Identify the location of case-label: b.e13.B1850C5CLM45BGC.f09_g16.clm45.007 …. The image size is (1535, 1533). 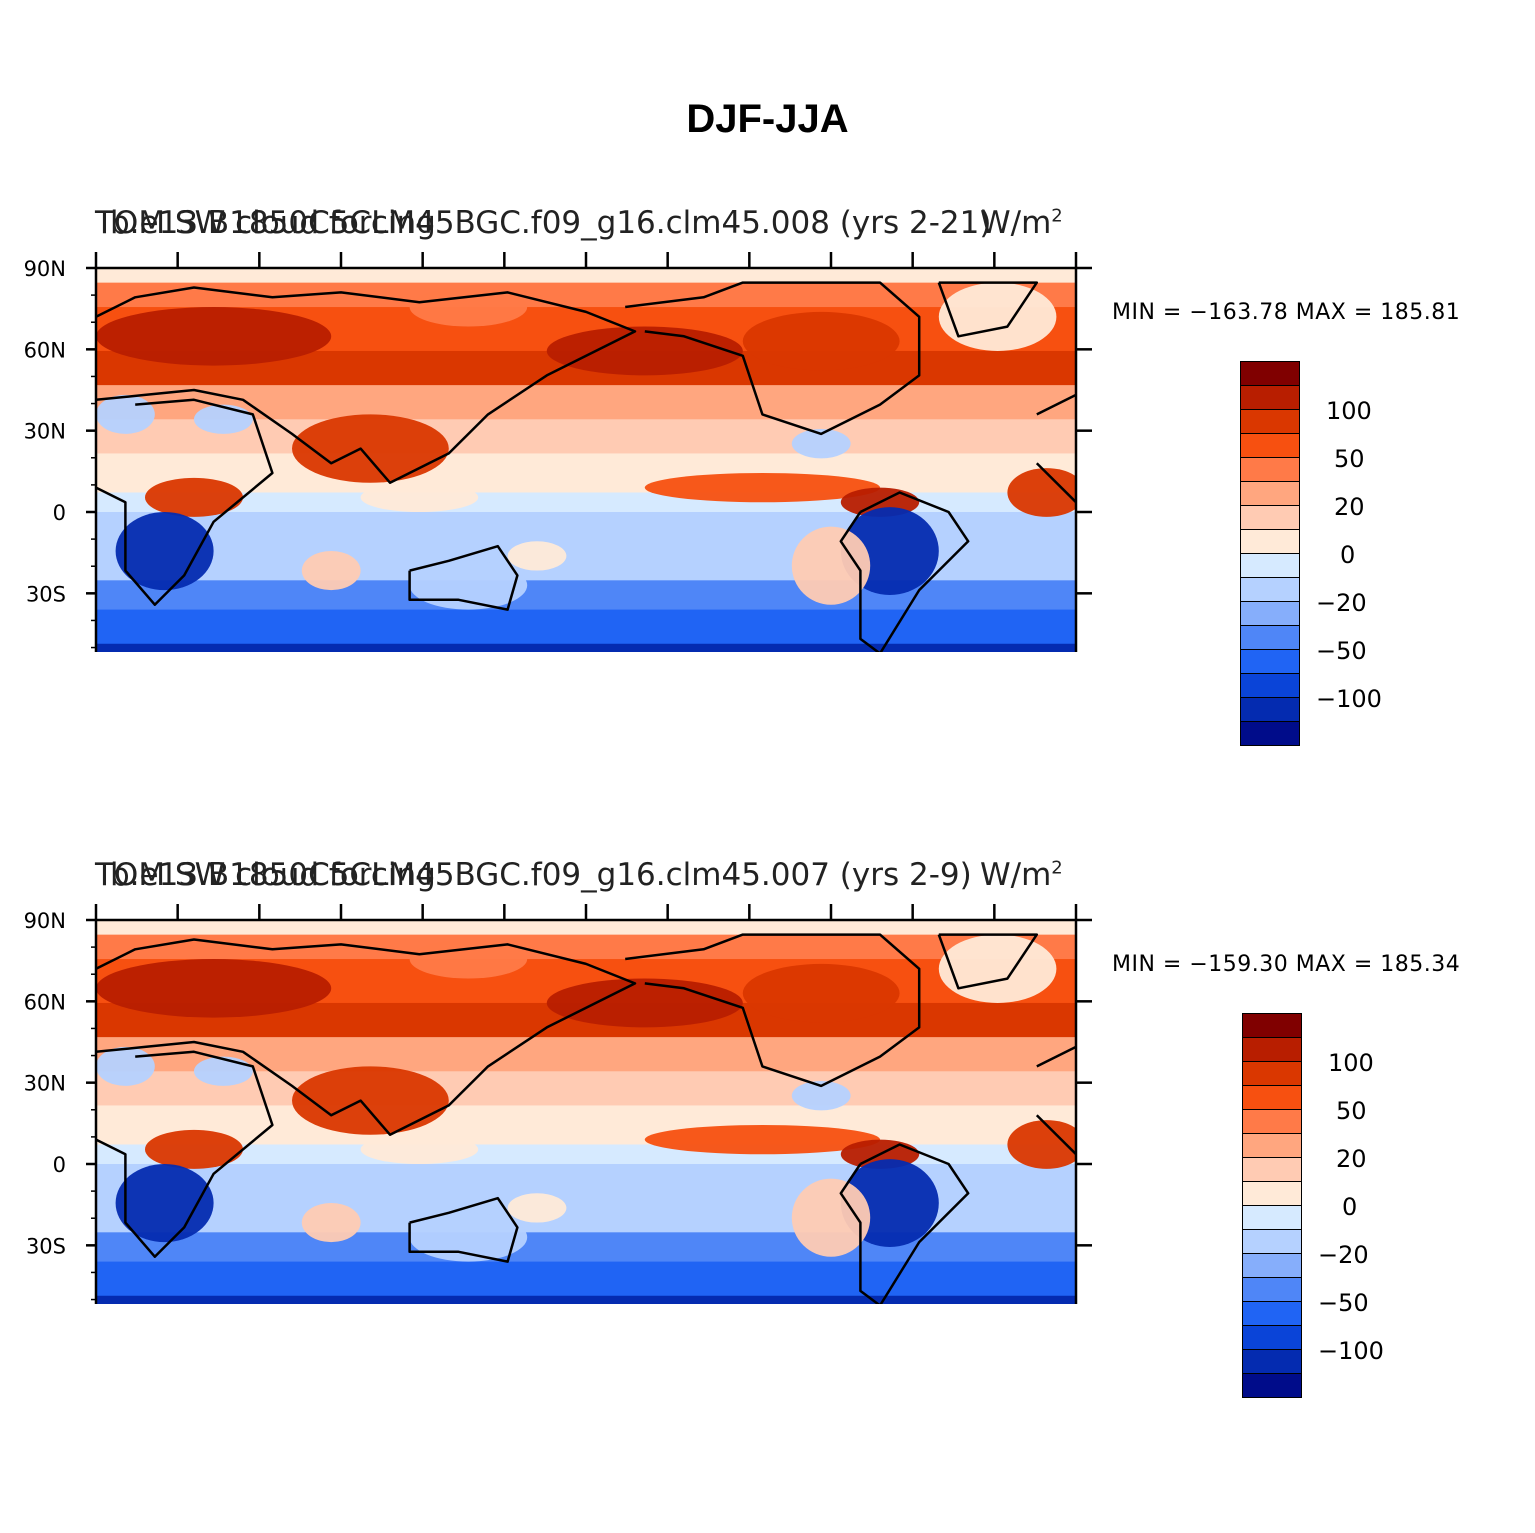
(541, 875).